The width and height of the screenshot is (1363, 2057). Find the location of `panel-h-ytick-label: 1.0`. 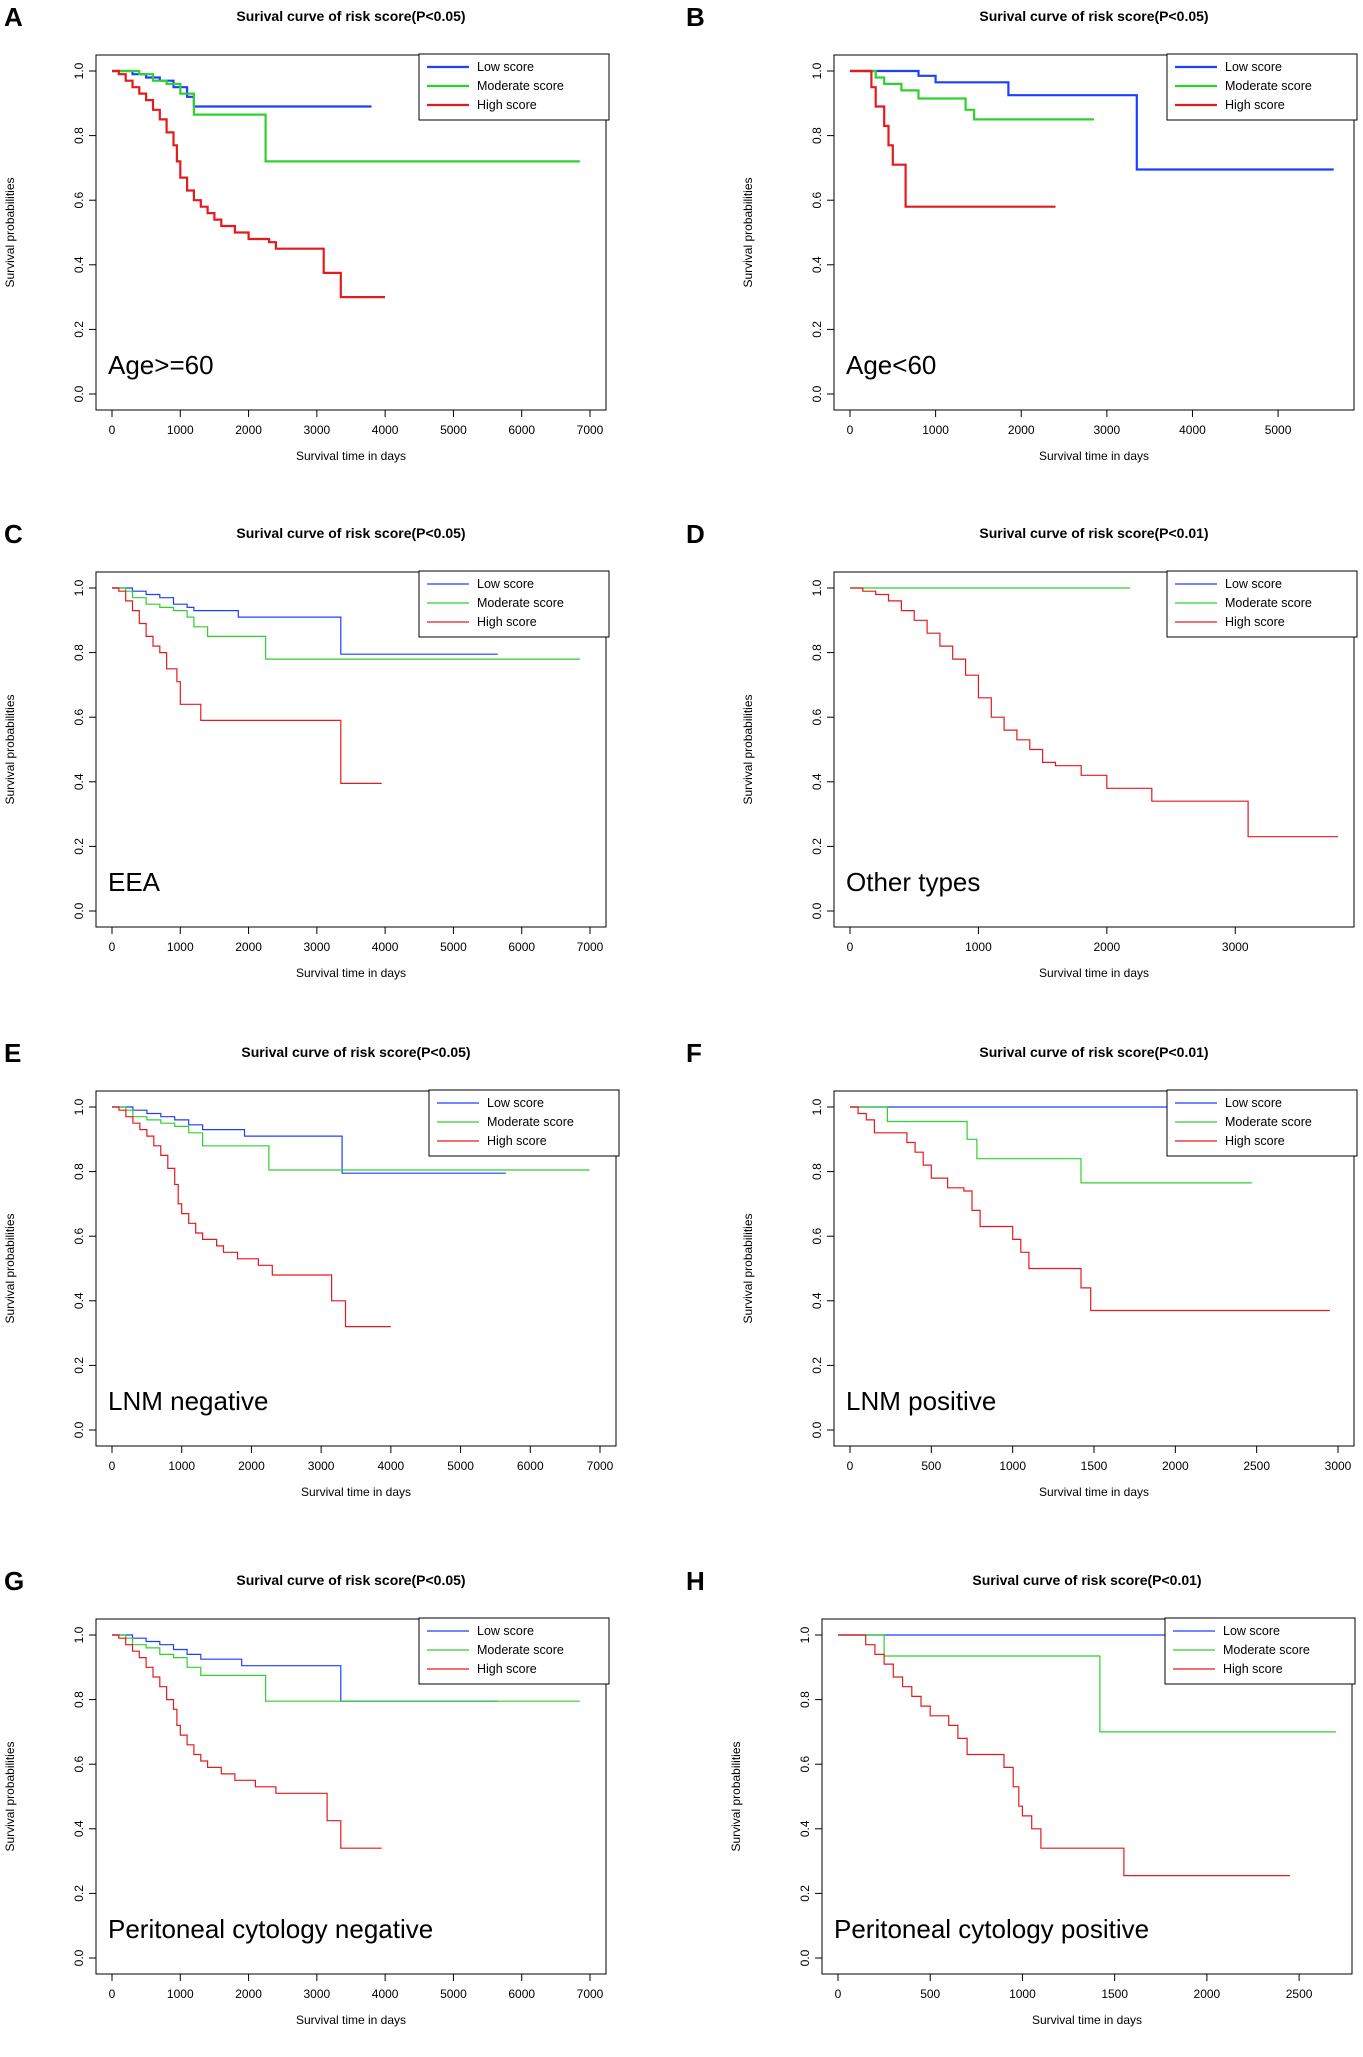

panel-h-ytick-label: 1.0 is located at coordinates (805, 1634).